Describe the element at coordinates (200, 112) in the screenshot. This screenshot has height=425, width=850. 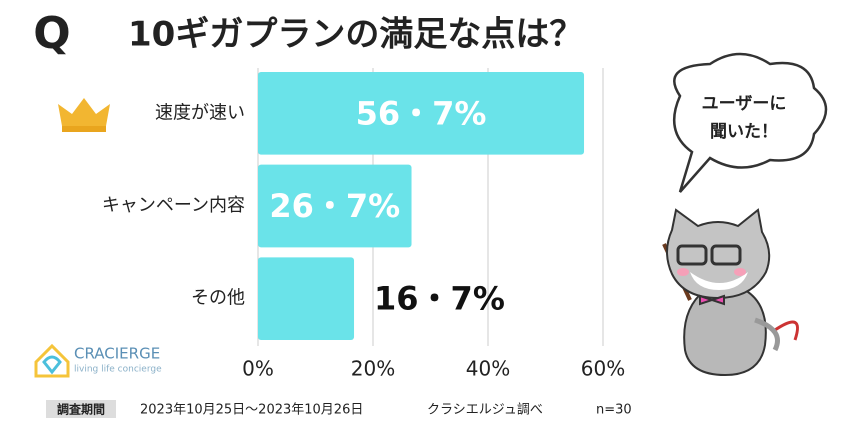
I see `category-label: 速度が速い` at that location.